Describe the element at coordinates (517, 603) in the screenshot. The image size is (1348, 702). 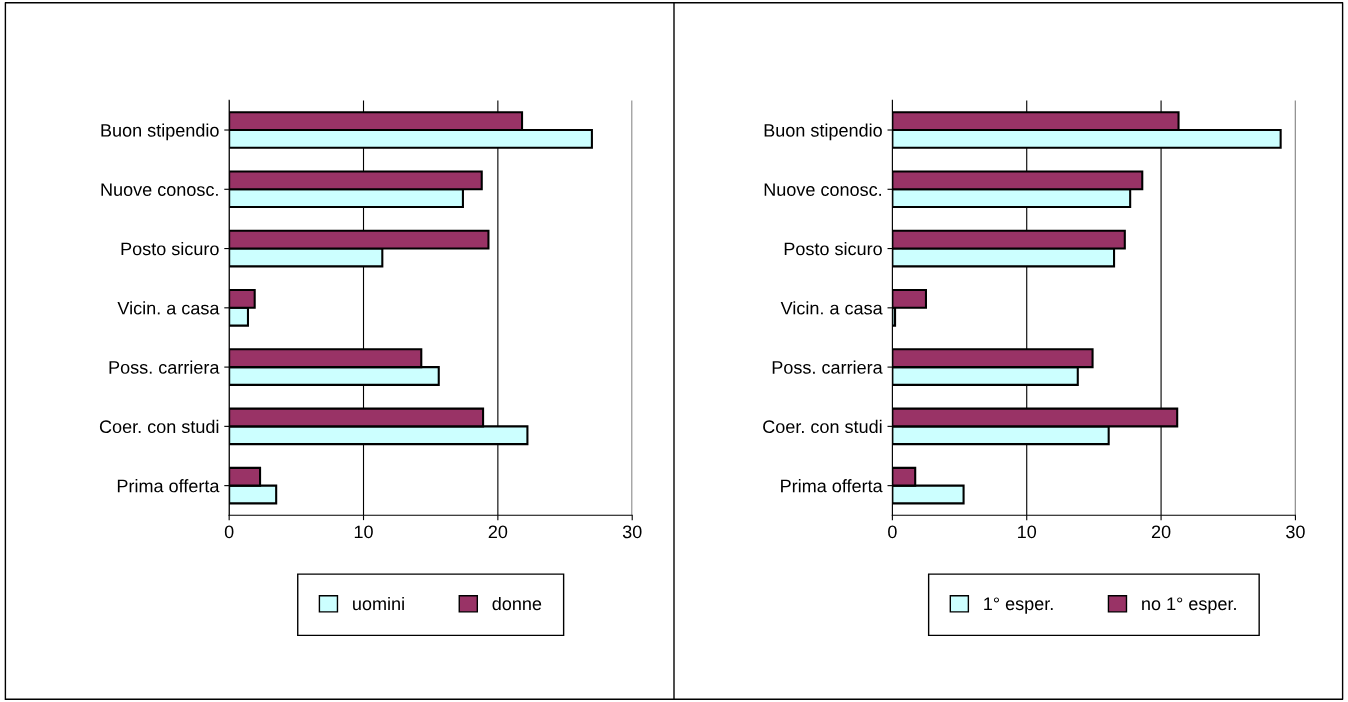
I see `legend-label: donne` at that location.